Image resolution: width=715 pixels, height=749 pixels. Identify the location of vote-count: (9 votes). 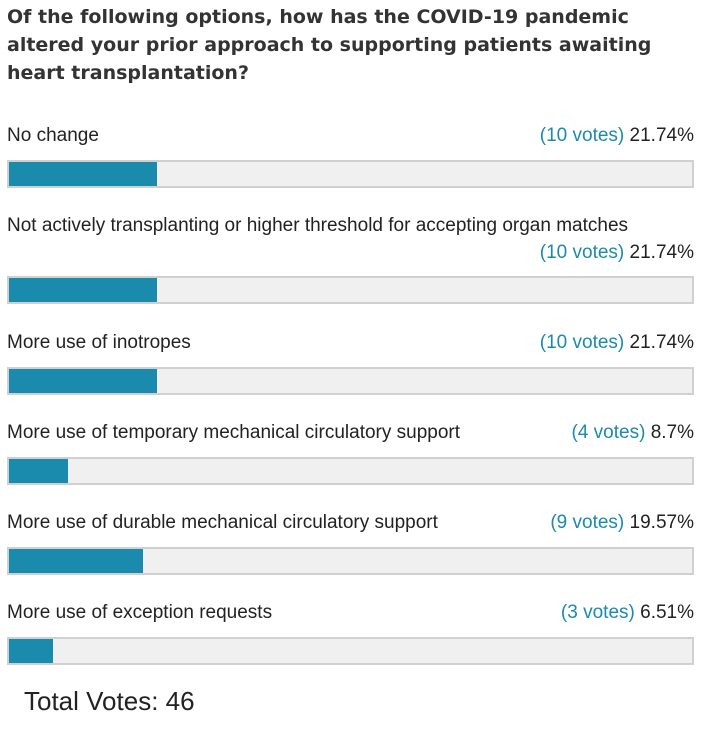
(587, 522).